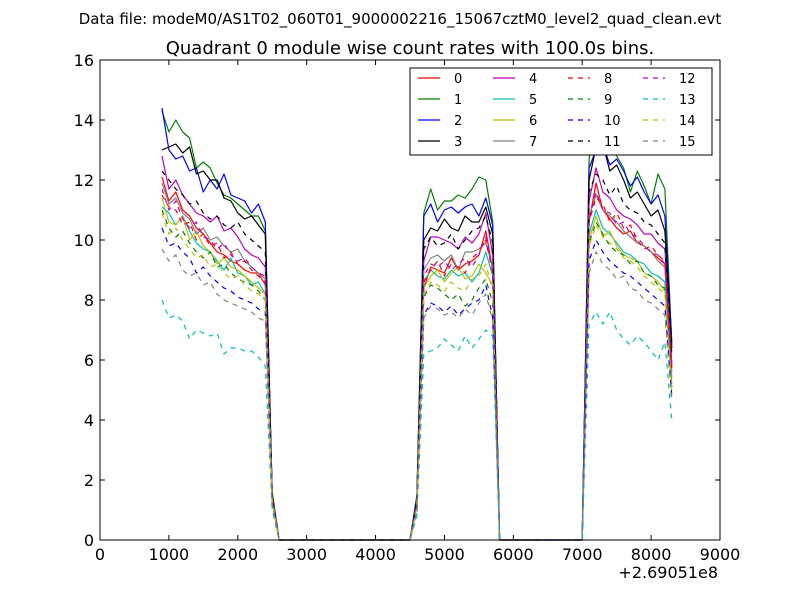 The height and width of the screenshot is (600, 800). Describe the element at coordinates (687, 100) in the screenshot. I see `legend-label-13: 13` at that location.